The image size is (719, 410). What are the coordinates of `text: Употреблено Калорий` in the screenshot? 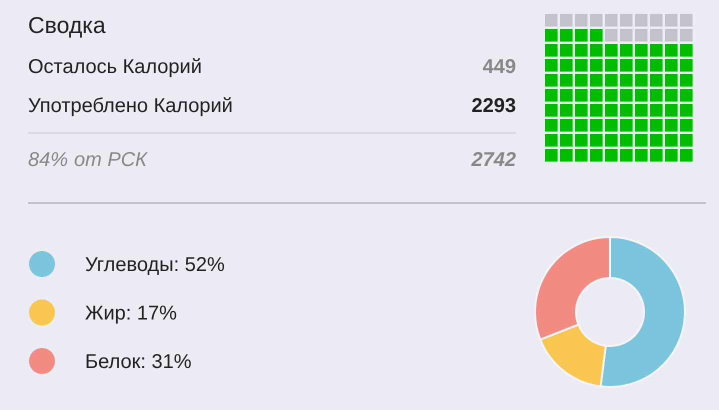 It's located at (130, 106).